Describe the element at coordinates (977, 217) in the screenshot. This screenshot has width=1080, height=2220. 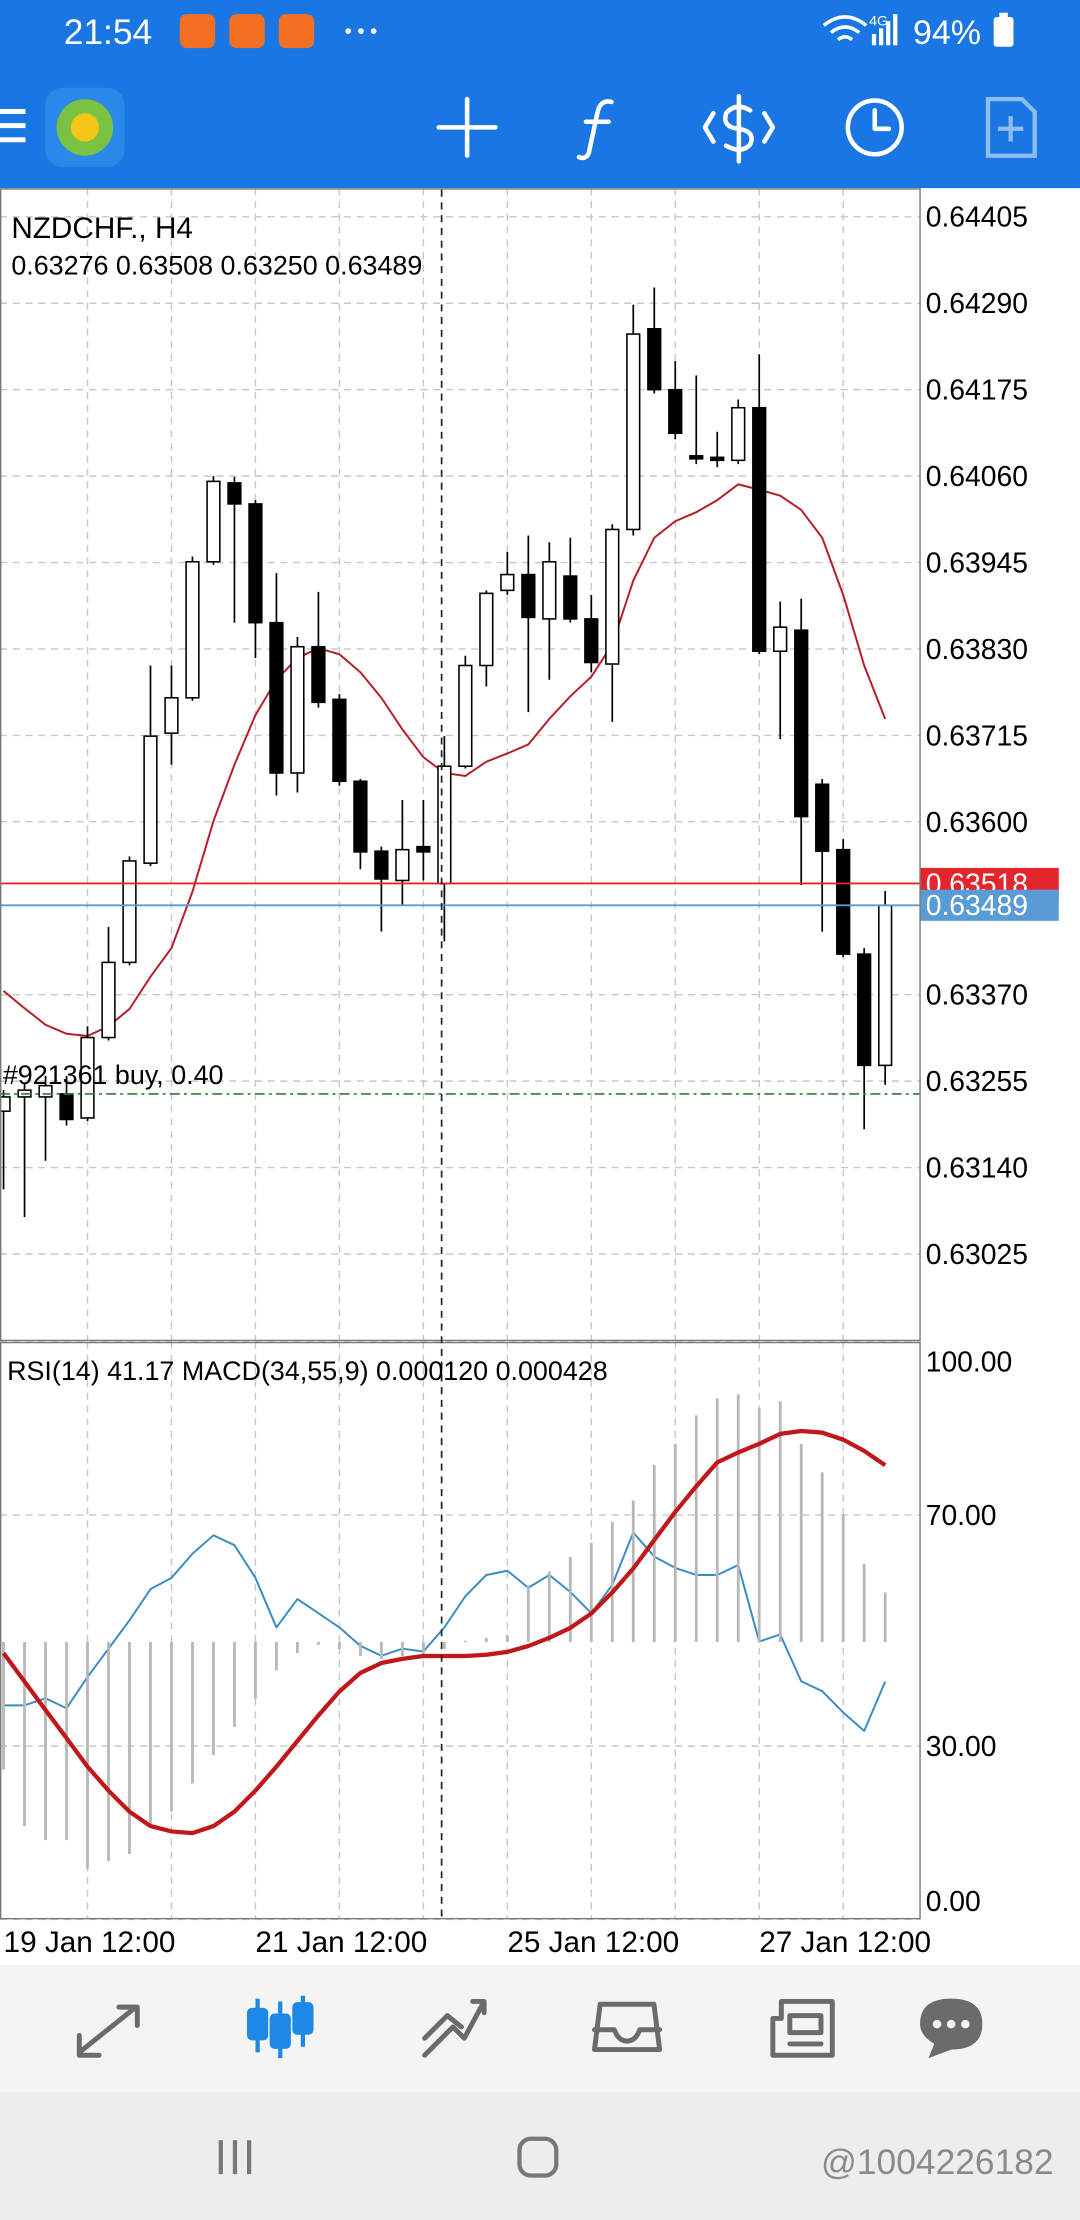
I see `y-tick-label: 0.64405` at that location.